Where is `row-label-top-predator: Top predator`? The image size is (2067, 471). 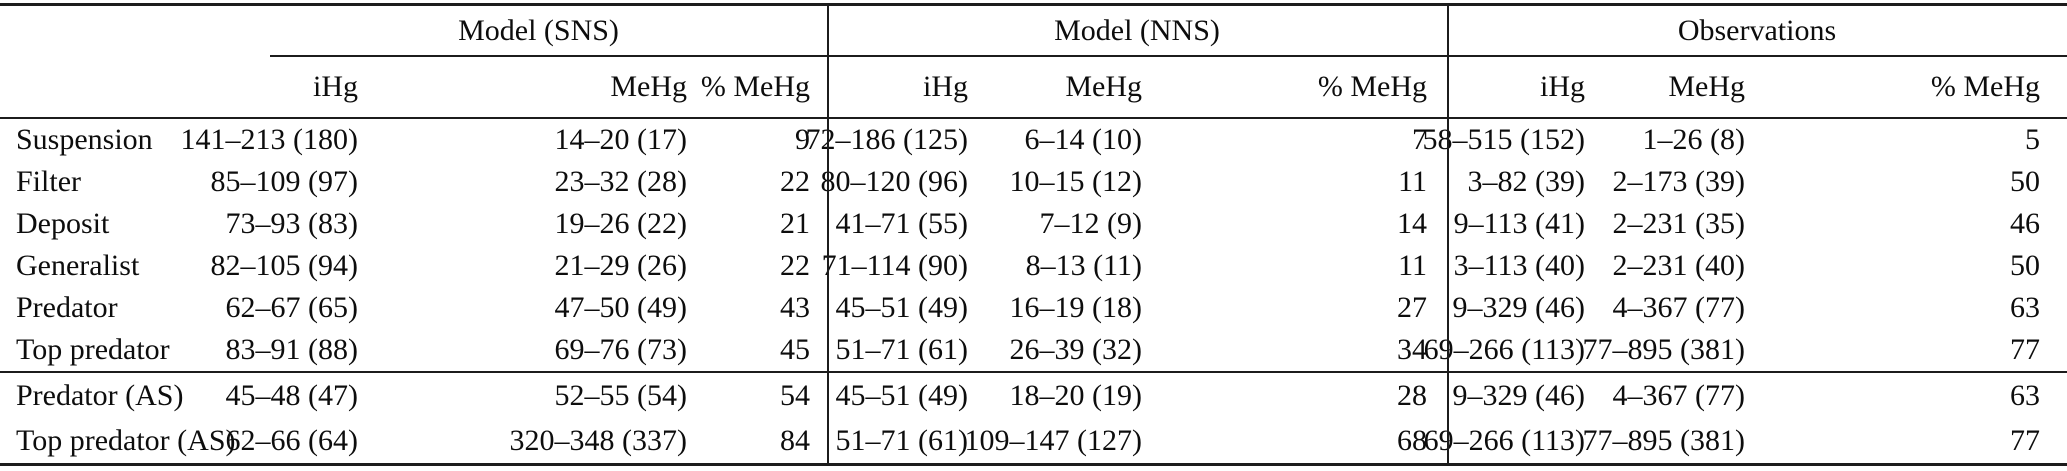 row-label-top-predator: Top predator is located at coordinates (93, 349).